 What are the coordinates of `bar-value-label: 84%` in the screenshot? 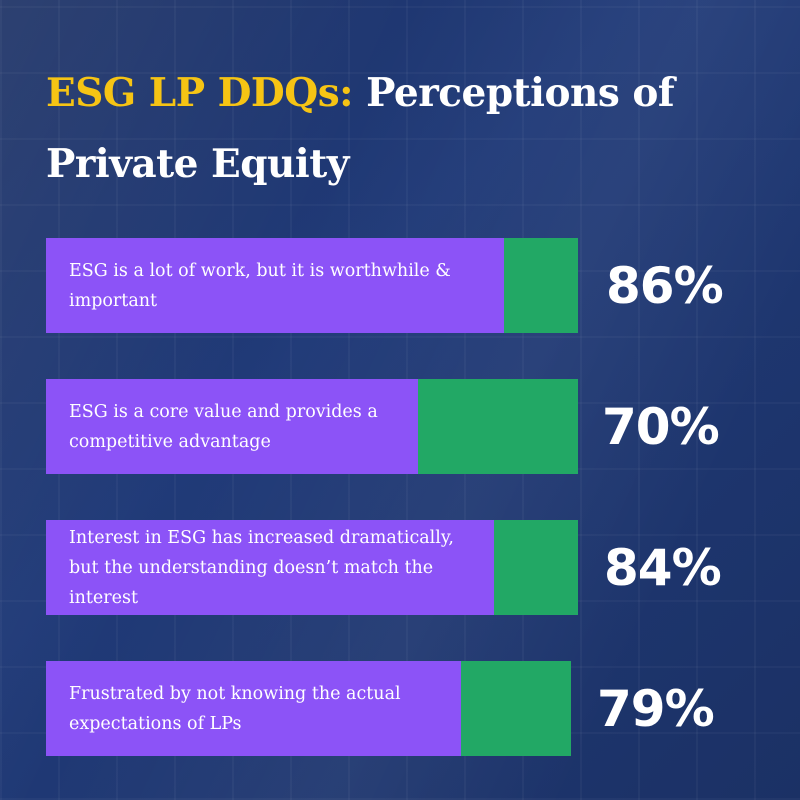 It's located at (663, 567).